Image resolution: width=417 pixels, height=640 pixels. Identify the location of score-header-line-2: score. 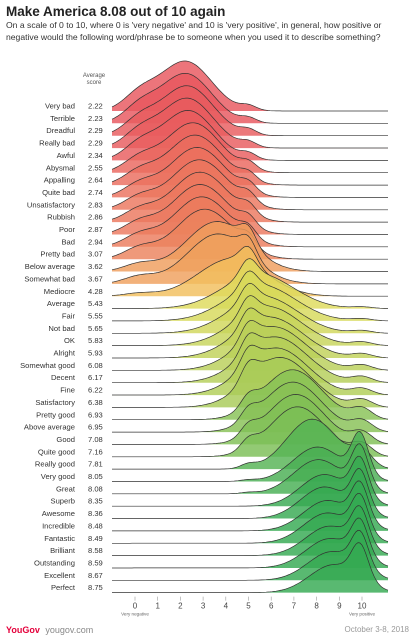
(94, 83).